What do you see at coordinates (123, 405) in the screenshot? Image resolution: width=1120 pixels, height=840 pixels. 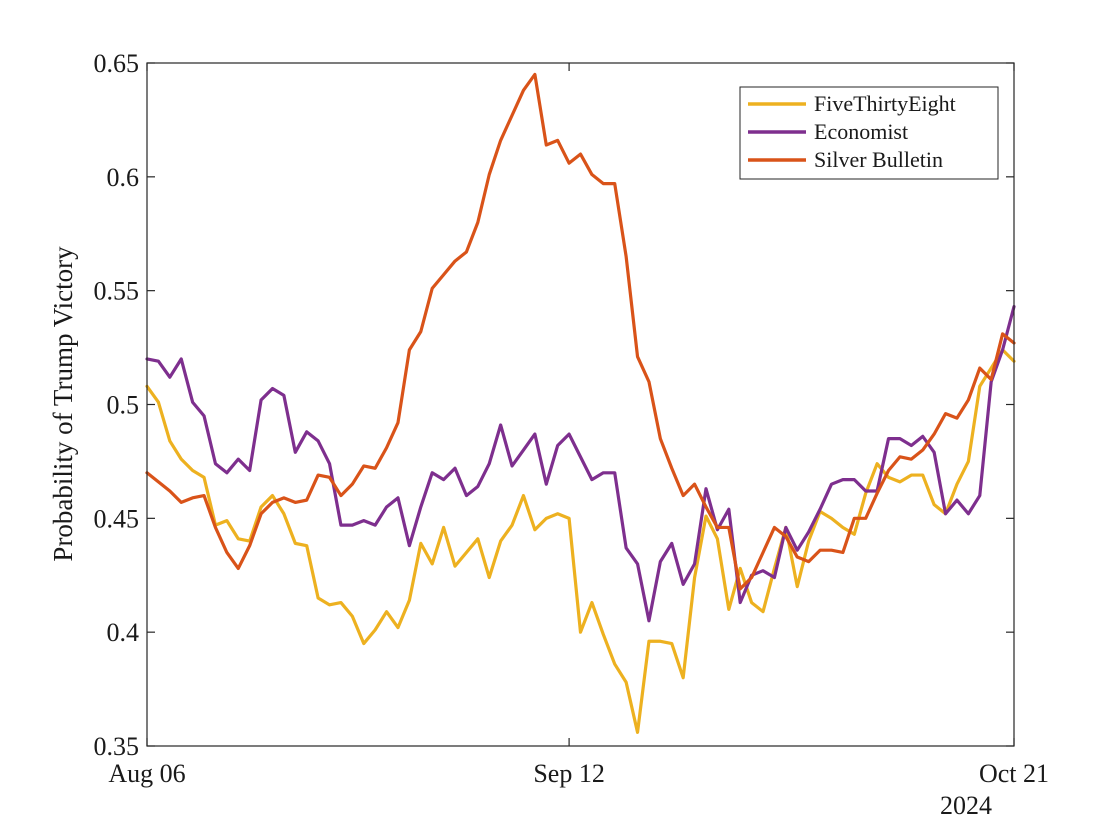 I see `y-tick-label: 0.5` at bounding box center [123, 405].